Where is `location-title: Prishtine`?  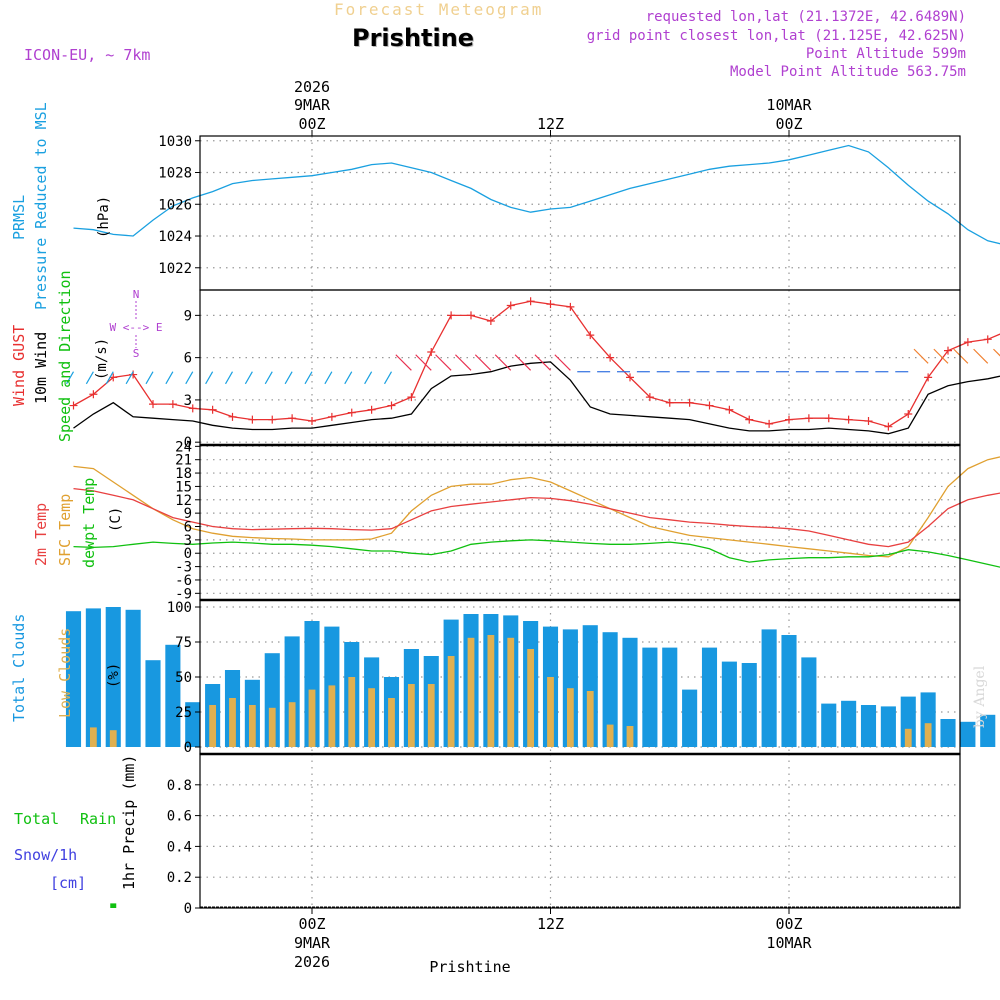
location-title: Prishtine is located at coordinates (413, 38).